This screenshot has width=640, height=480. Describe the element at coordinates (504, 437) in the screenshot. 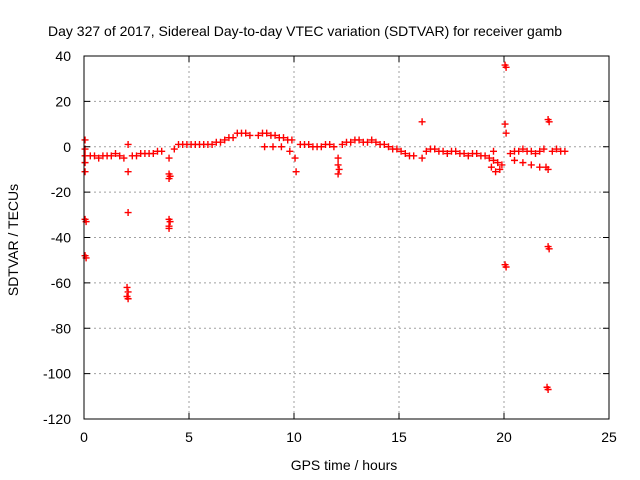

I see `x-tick-label: 20` at that location.